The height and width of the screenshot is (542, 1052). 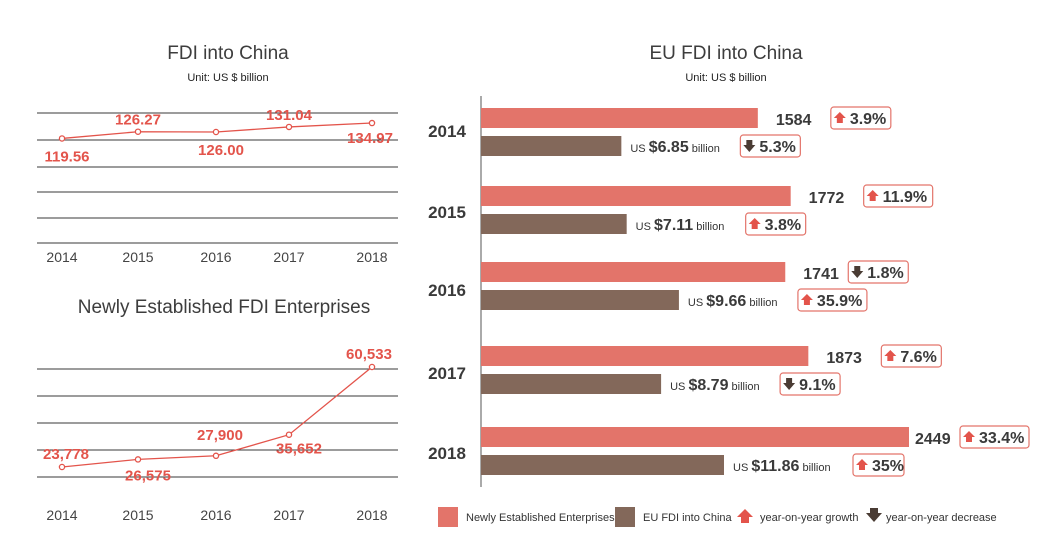 I want to click on y-tick-label: 2018, so click(x=447, y=453).